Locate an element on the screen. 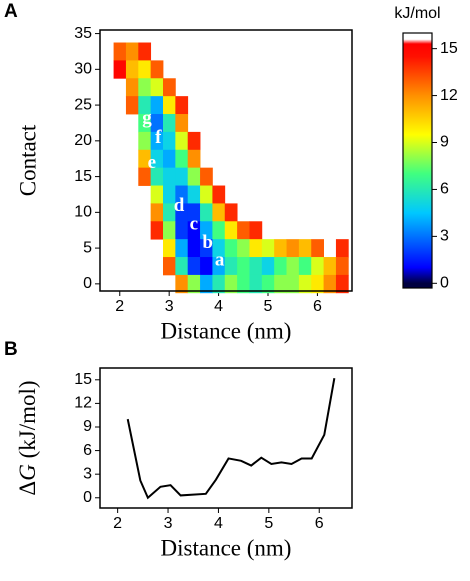 This screenshot has height=581, width=470. colorbar-tick-label: 12 is located at coordinates (449, 95).